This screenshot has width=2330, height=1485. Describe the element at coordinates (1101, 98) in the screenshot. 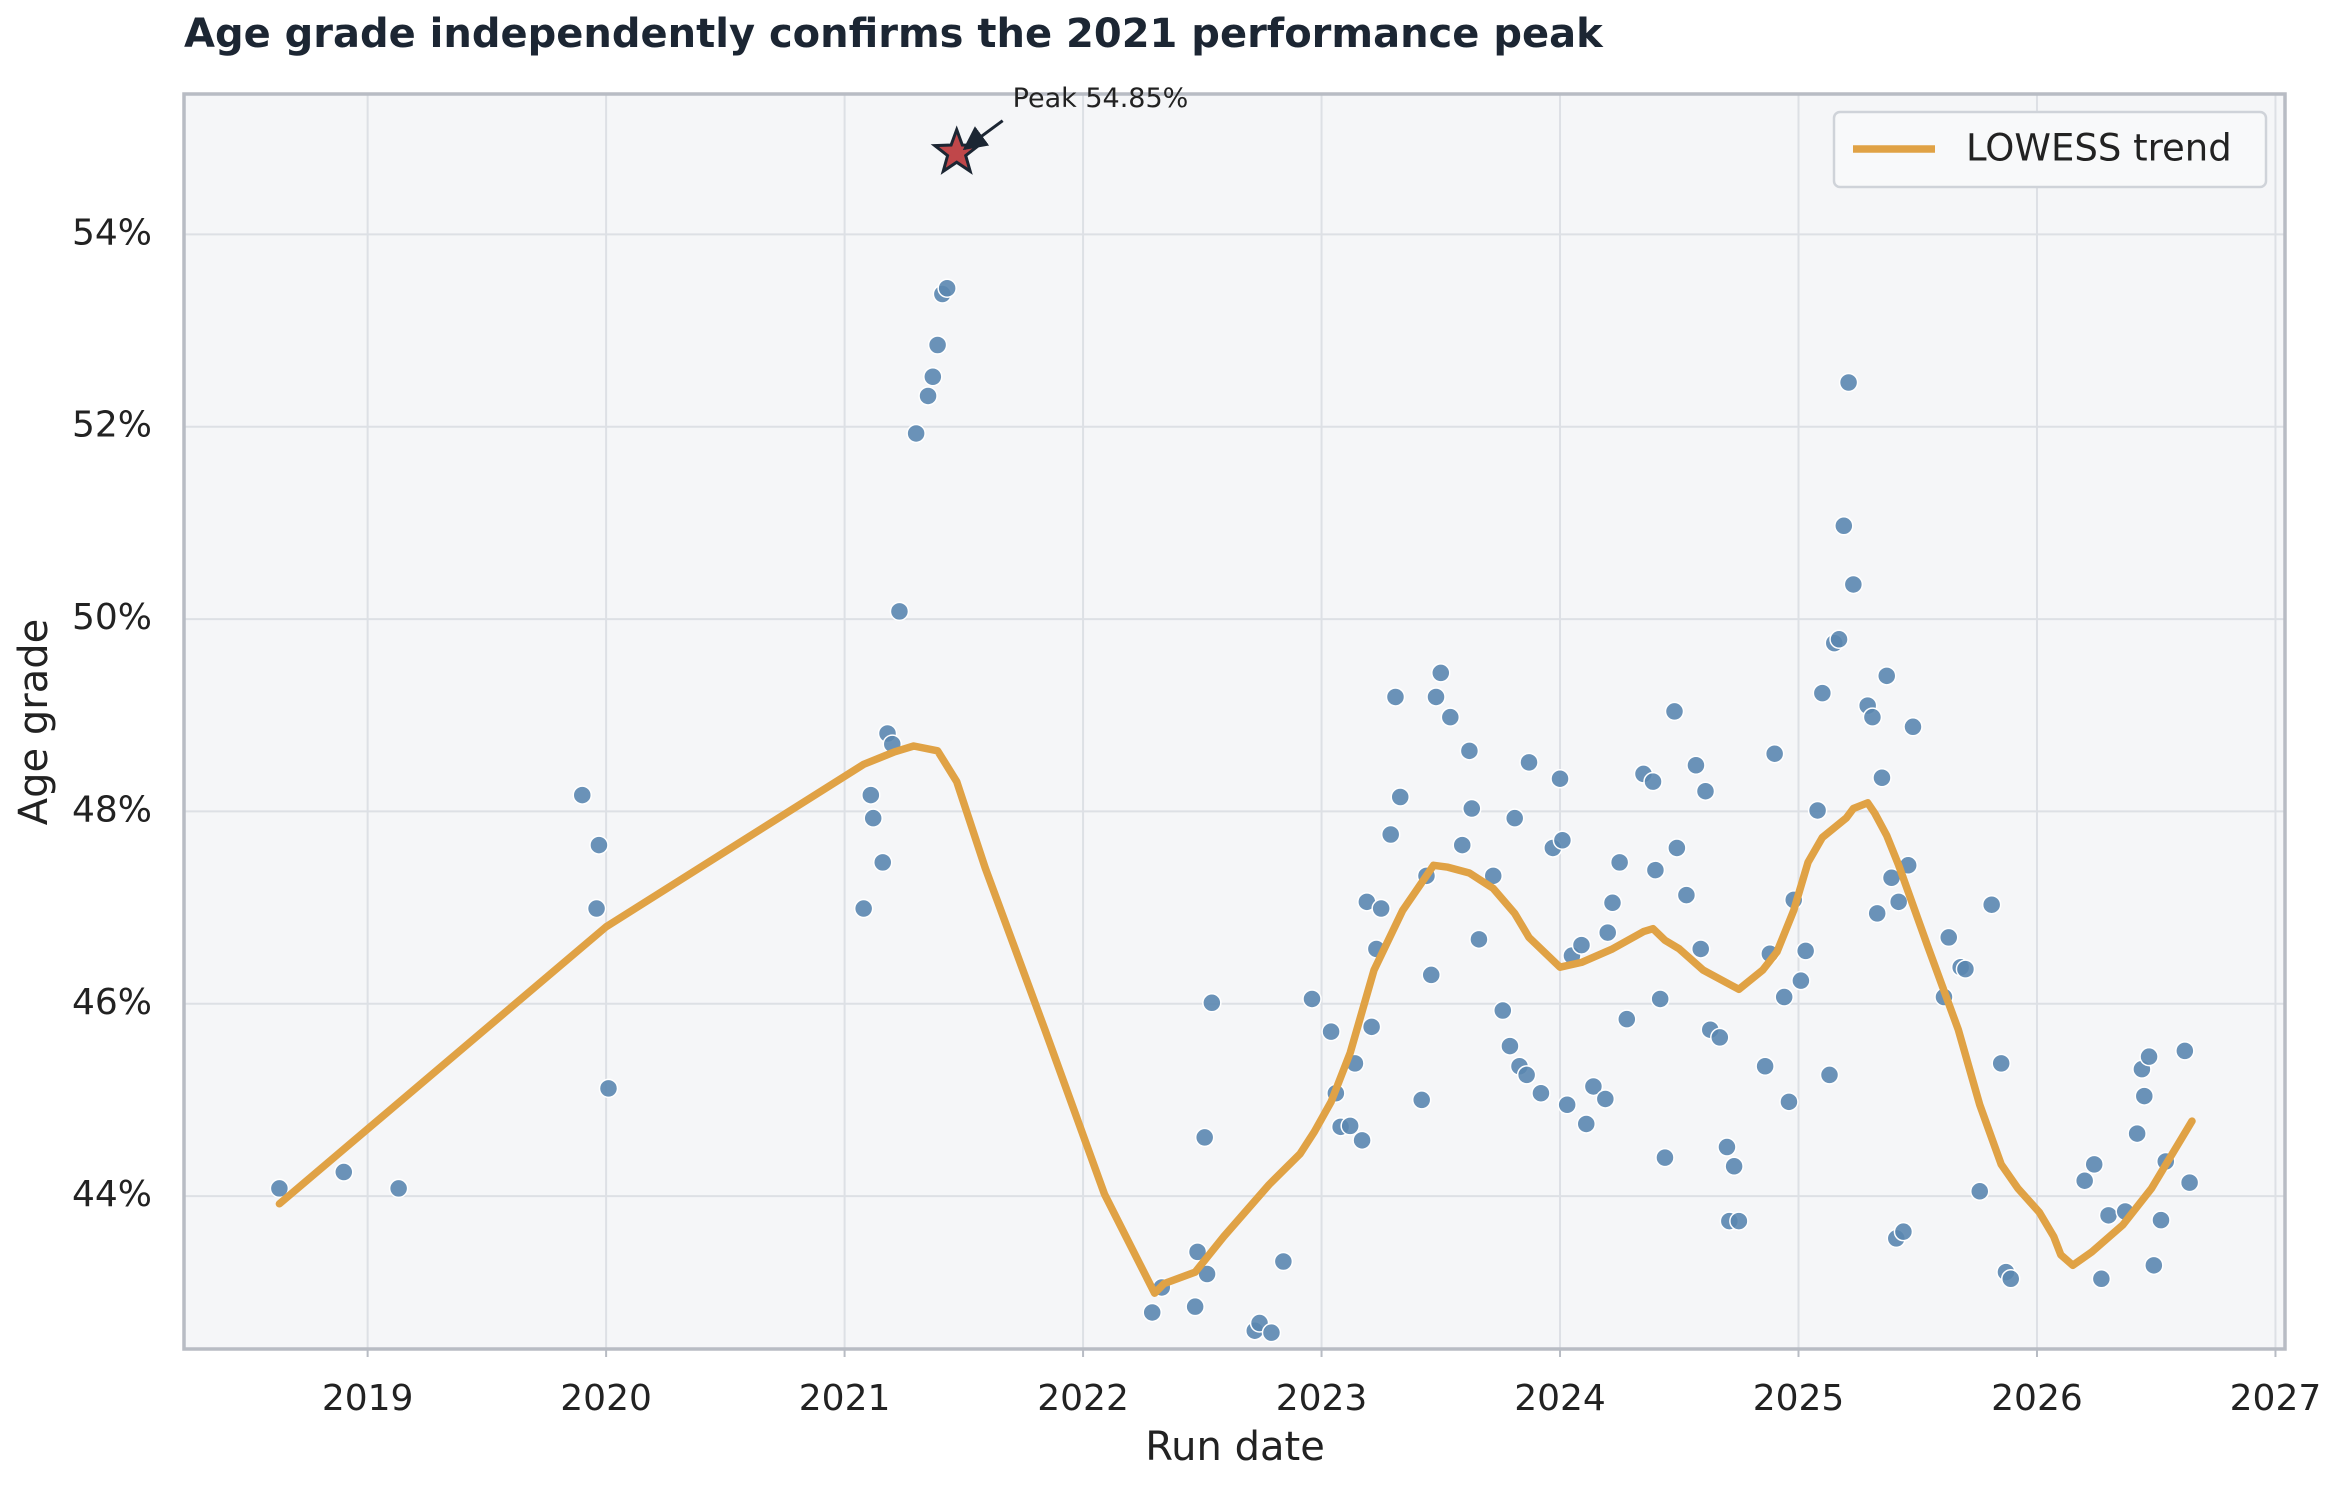

I see `annotation: Peak 54.85%` at that location.